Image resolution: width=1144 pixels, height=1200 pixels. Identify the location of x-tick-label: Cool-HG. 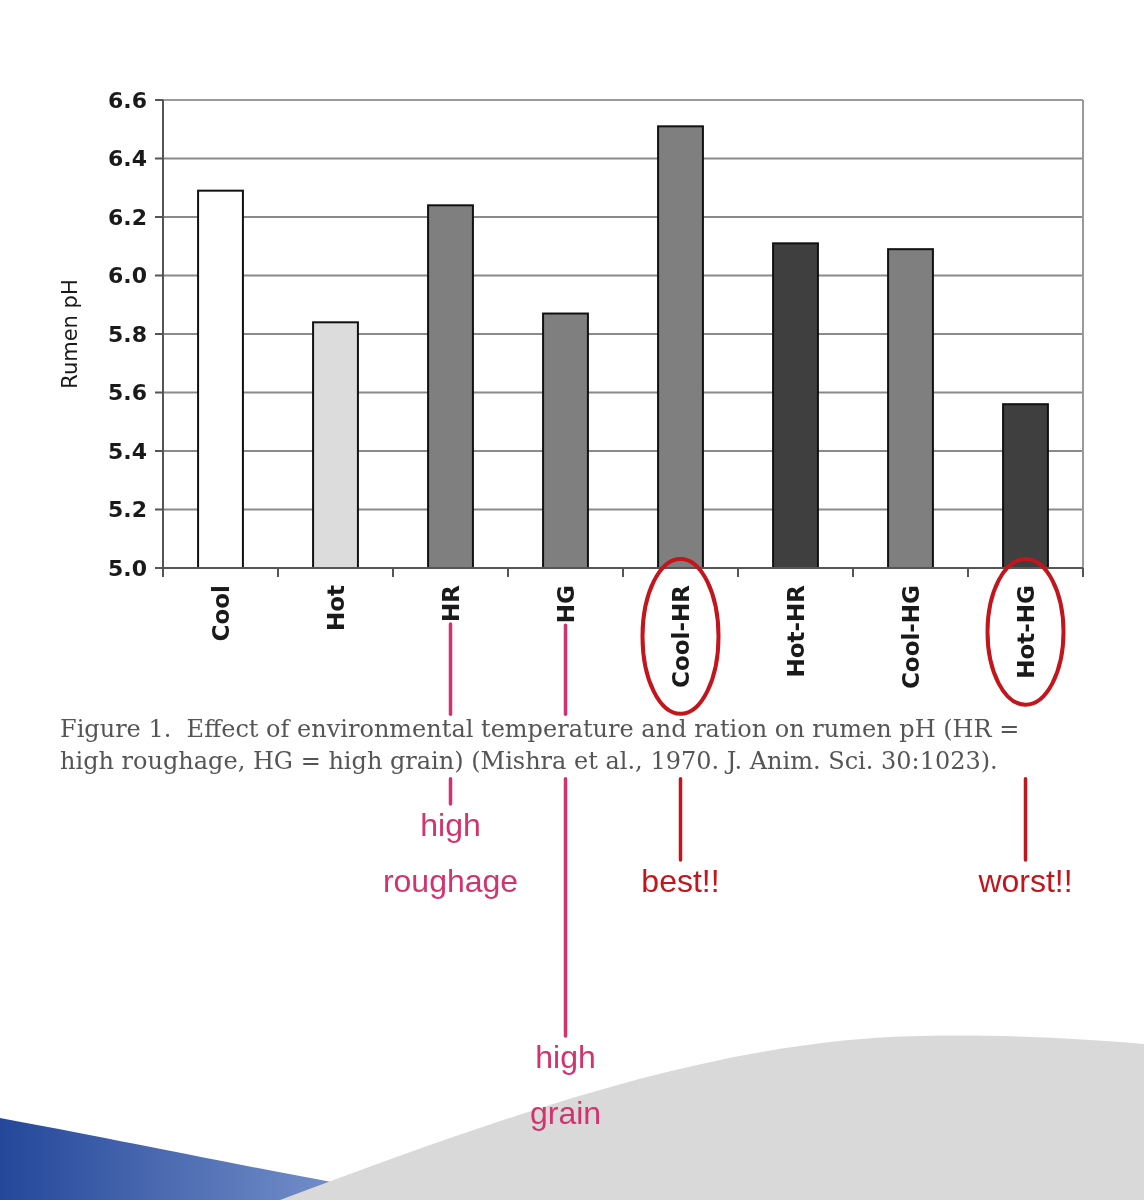
(910, 637).